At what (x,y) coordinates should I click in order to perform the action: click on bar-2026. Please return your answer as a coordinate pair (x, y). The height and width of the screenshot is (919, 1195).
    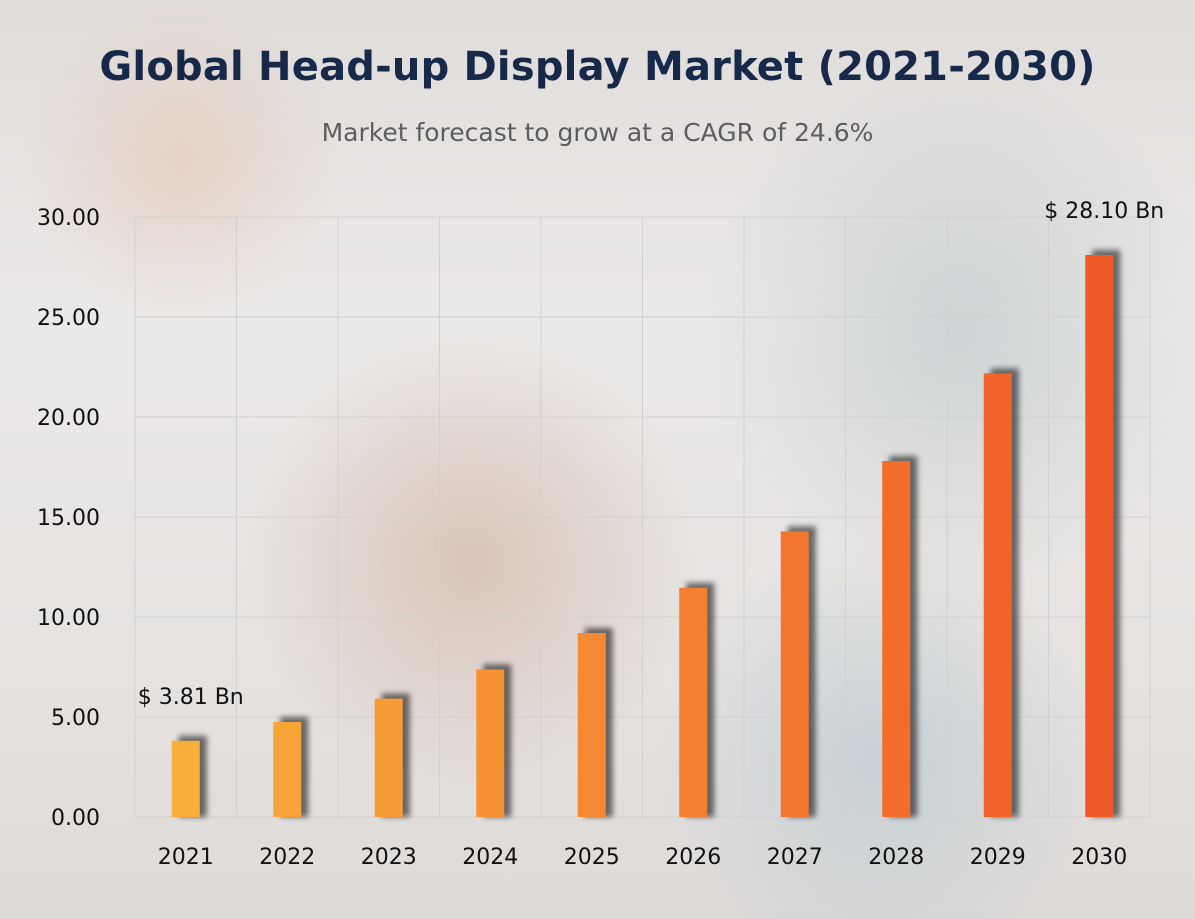
    Looking at the image, I should click on (693, 702).